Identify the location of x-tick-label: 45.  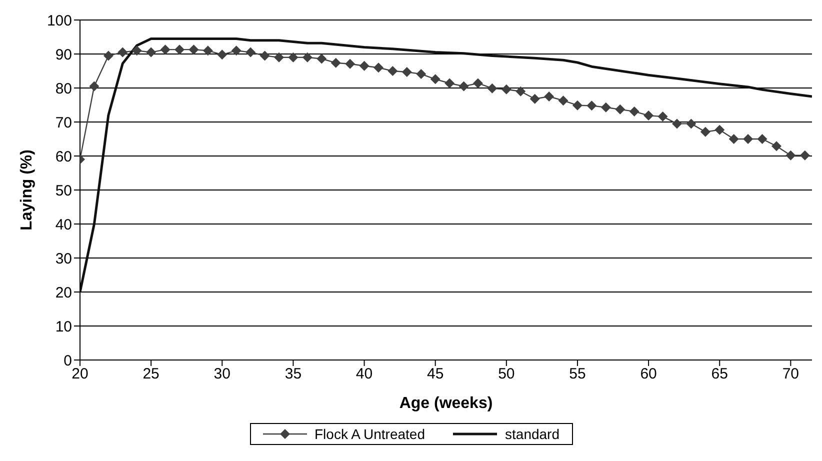
(435, 374).